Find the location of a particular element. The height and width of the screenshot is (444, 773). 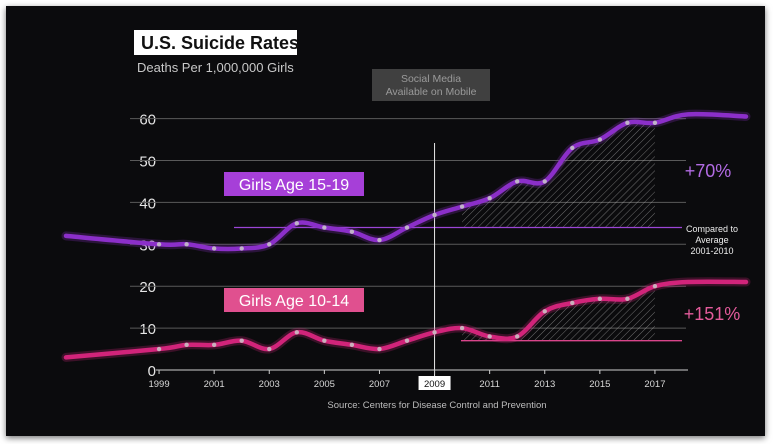

annotation-line-2: Available on Mobile is located at coordinates (431, 92).